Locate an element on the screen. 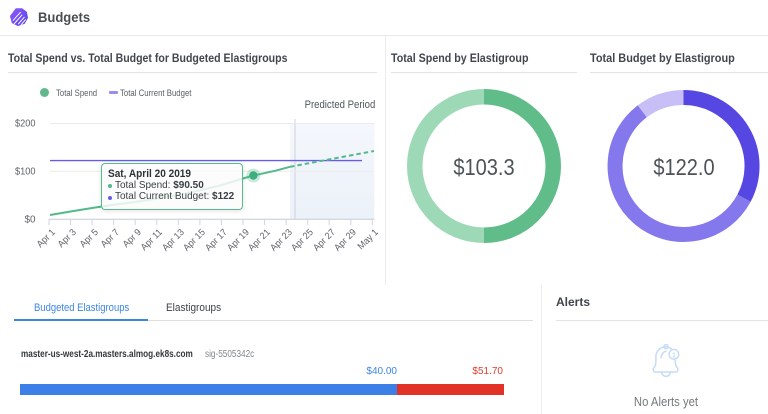  svg-text: 1 is located at coordinates (674, 355).